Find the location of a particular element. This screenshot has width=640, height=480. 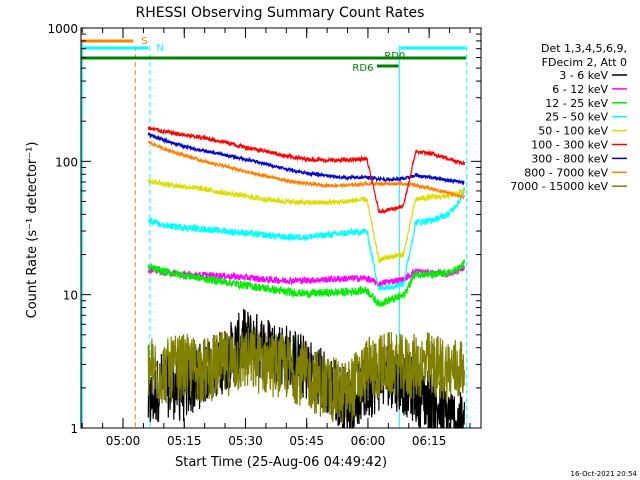

annotation-label: S is located at coordinates (144, 41).